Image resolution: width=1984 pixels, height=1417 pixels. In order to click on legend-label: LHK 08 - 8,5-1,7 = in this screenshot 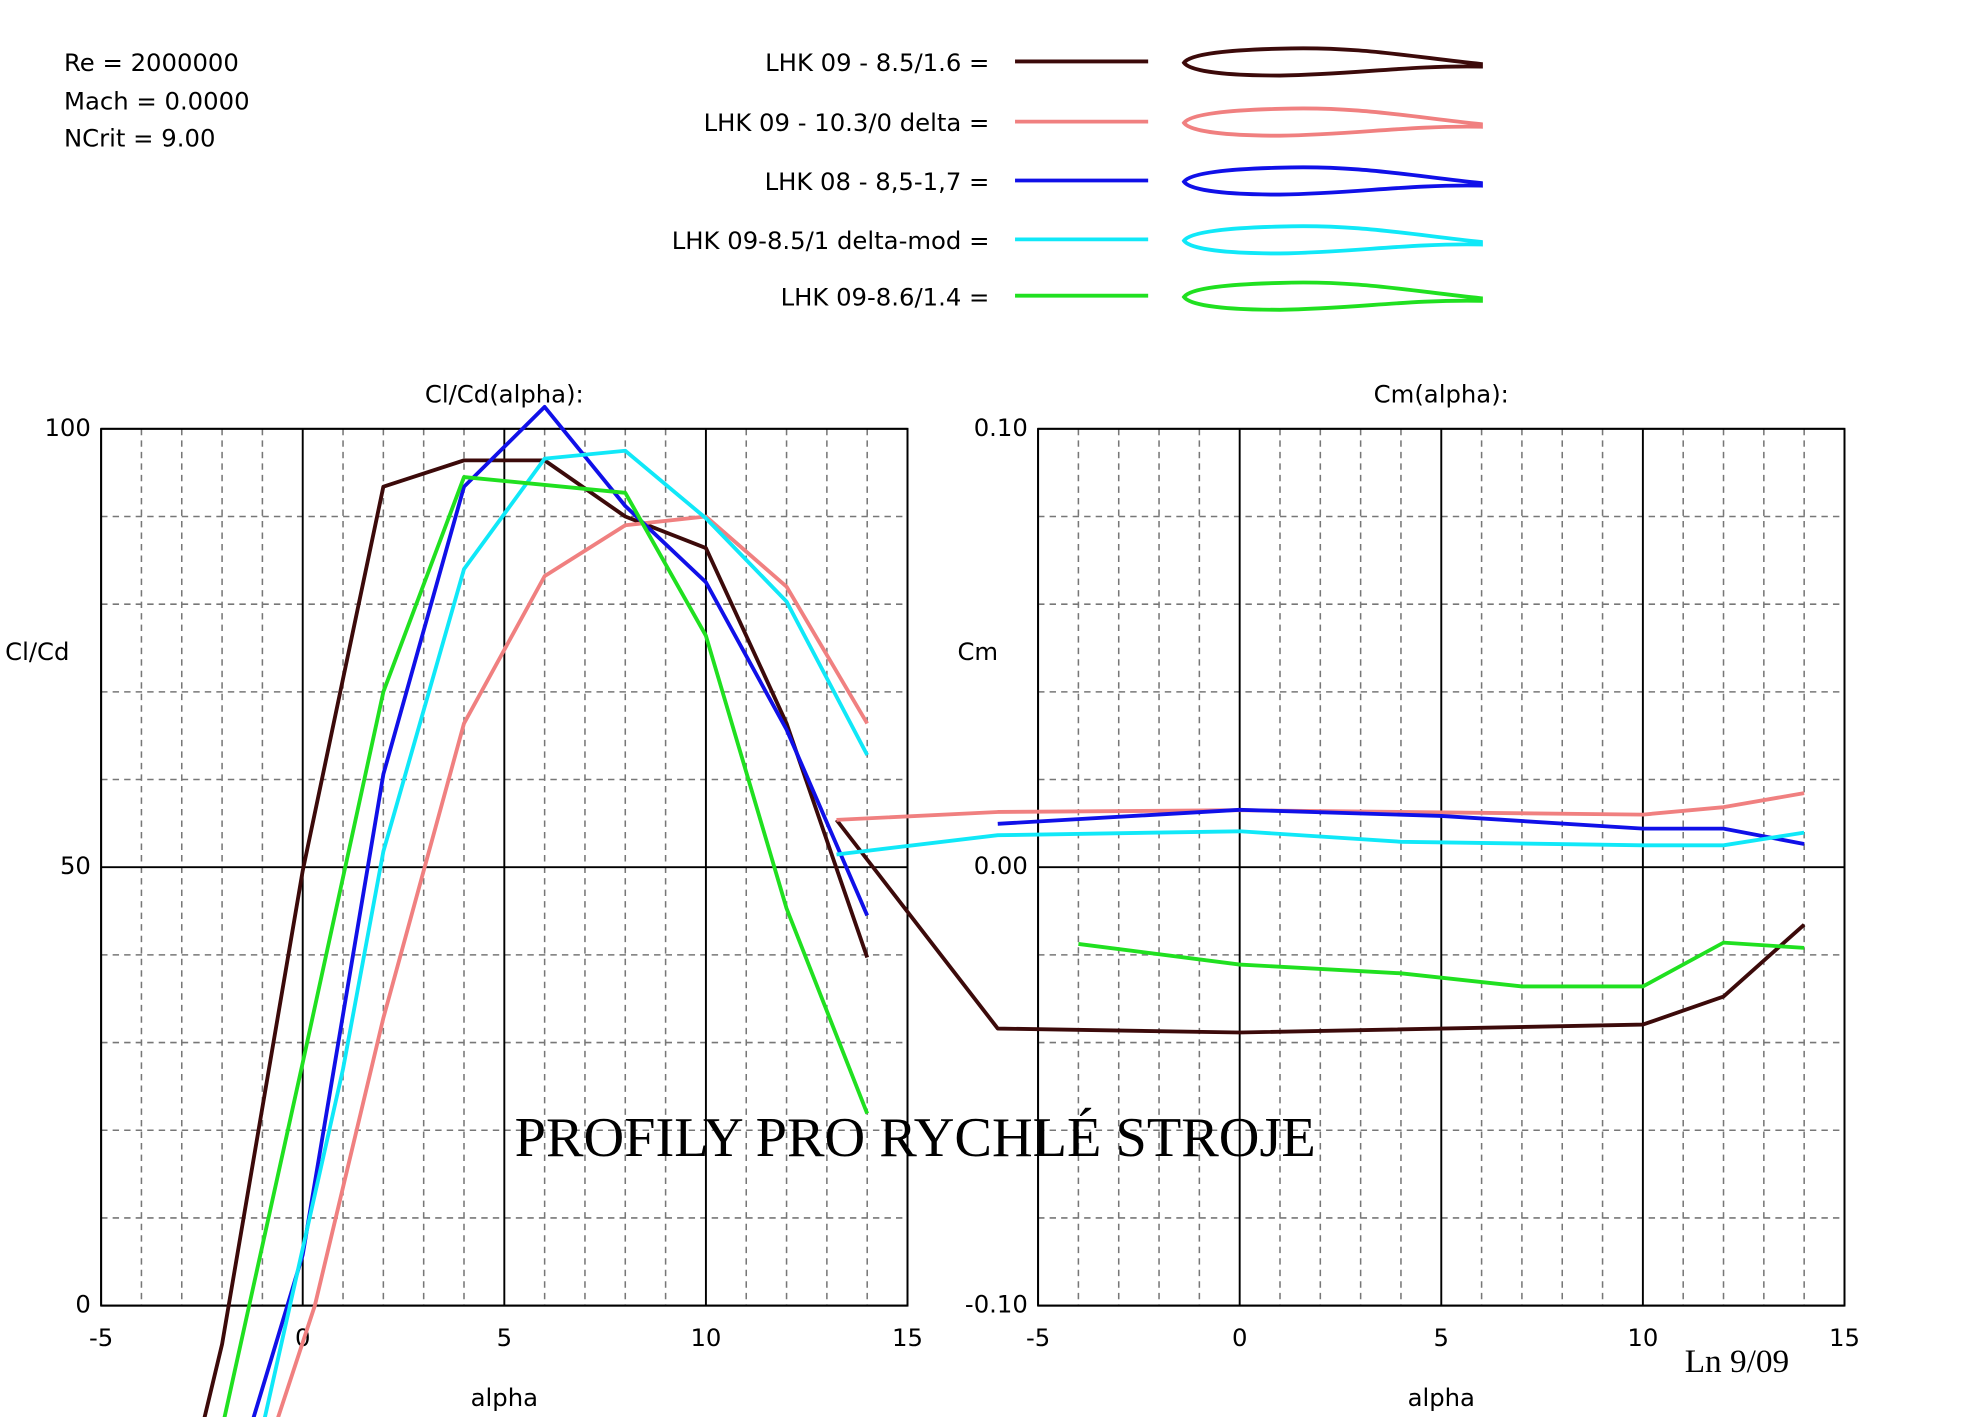, I will do `click(877, 181)`.